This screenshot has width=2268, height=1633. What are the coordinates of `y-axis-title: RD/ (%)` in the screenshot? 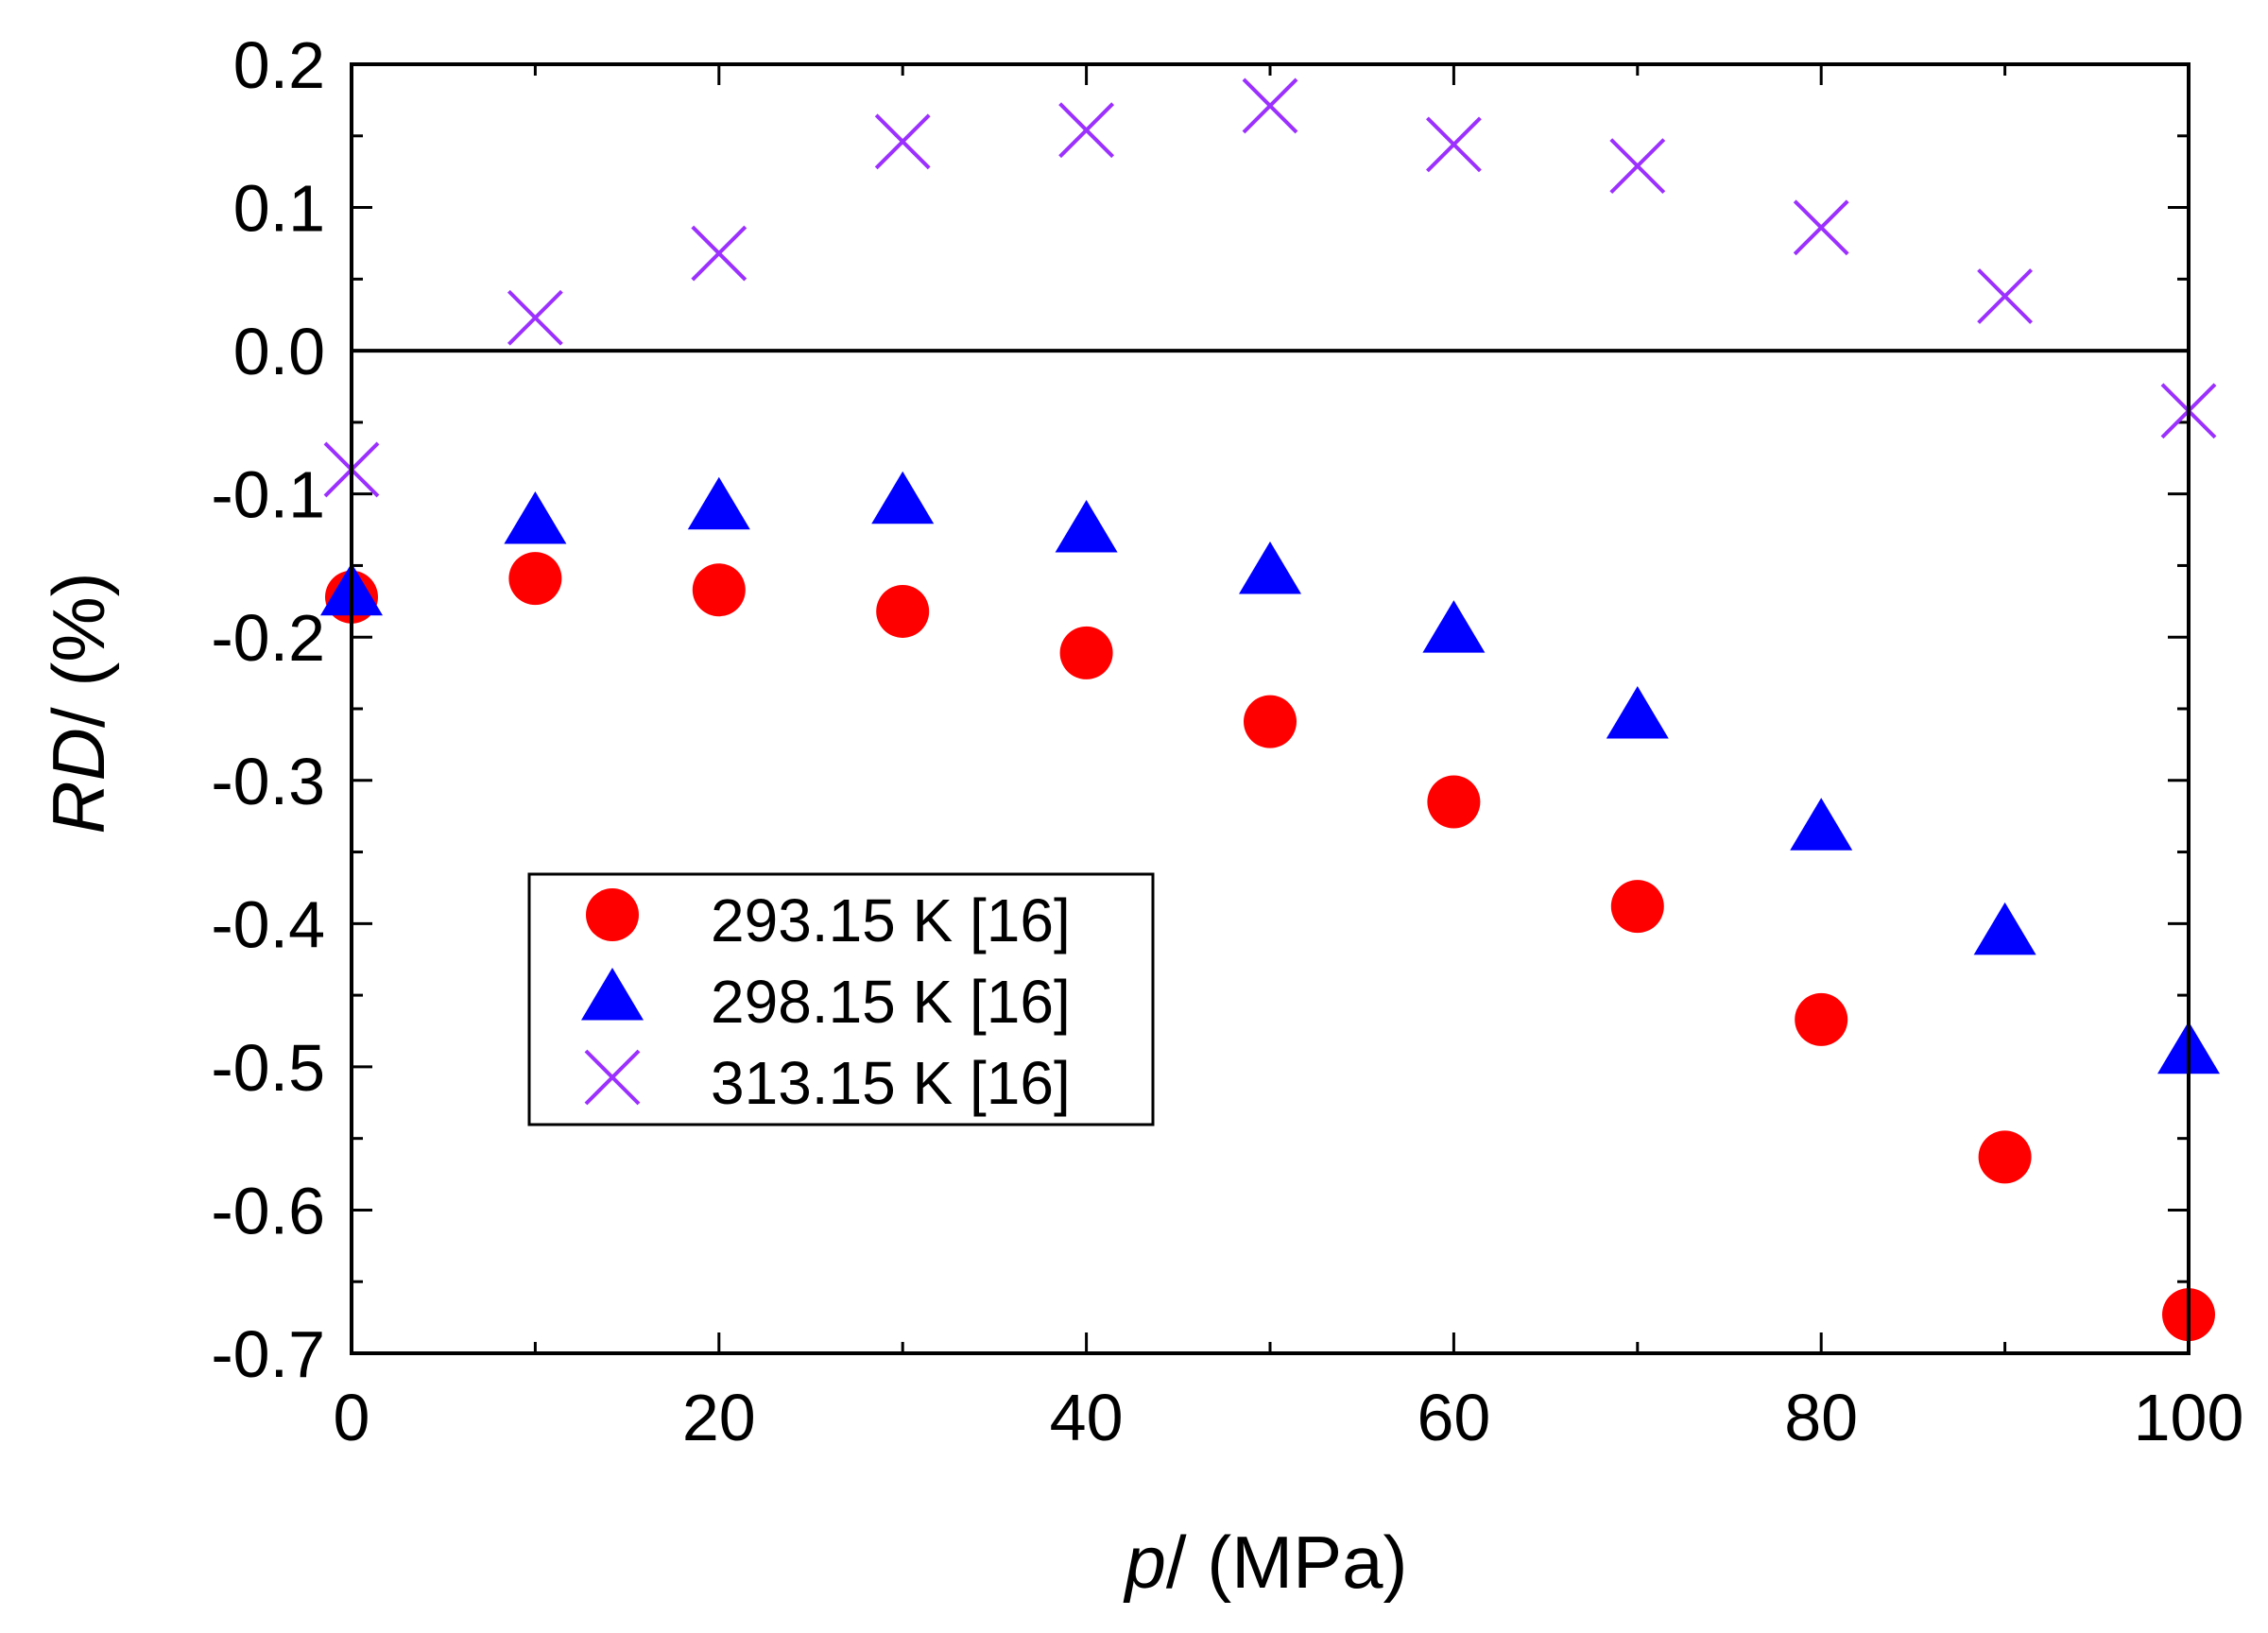 It's located at (78, 703).